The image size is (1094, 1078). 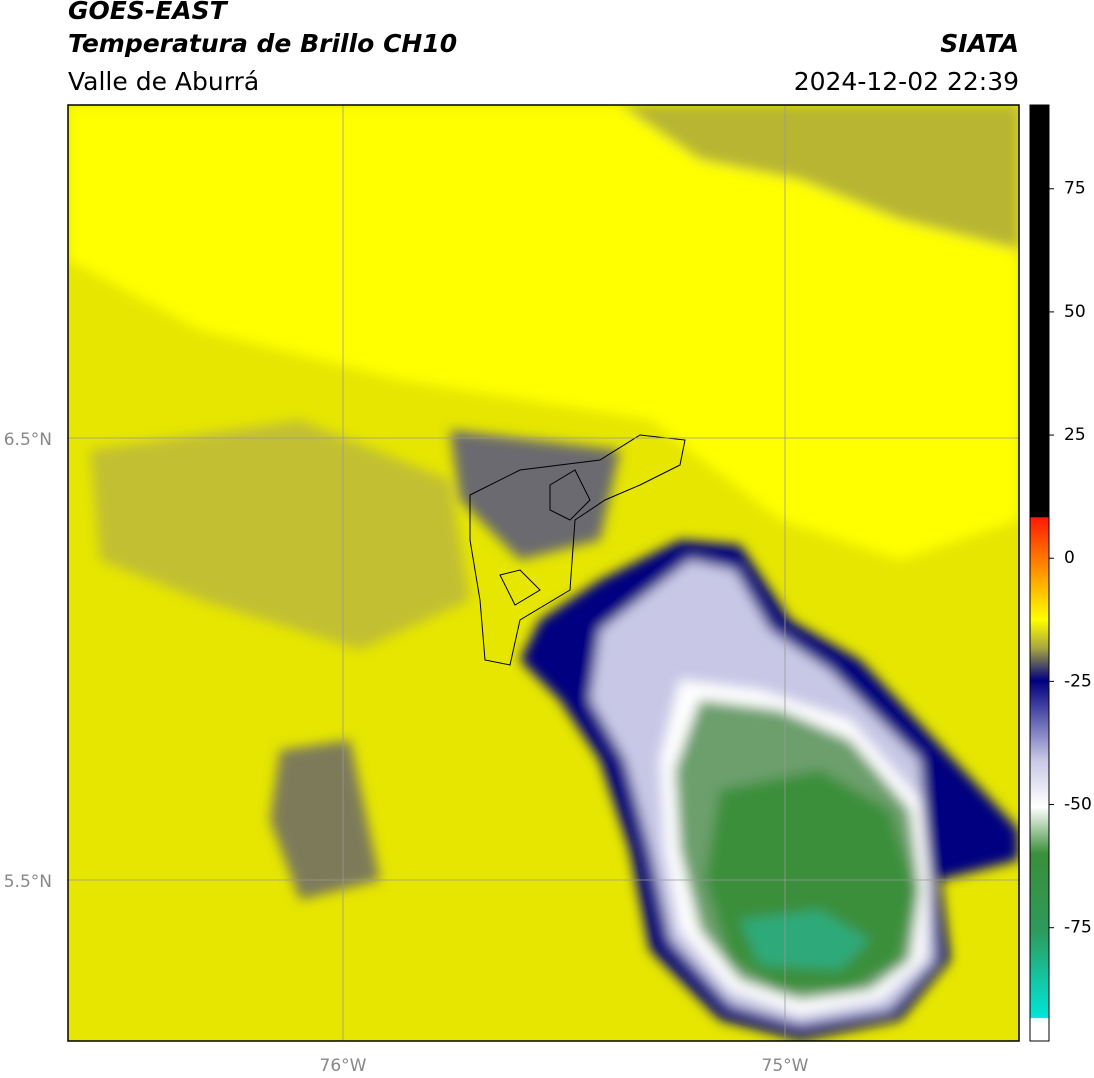 I want to click on lat-label: 5.5°N, so click(x=28, y=882).